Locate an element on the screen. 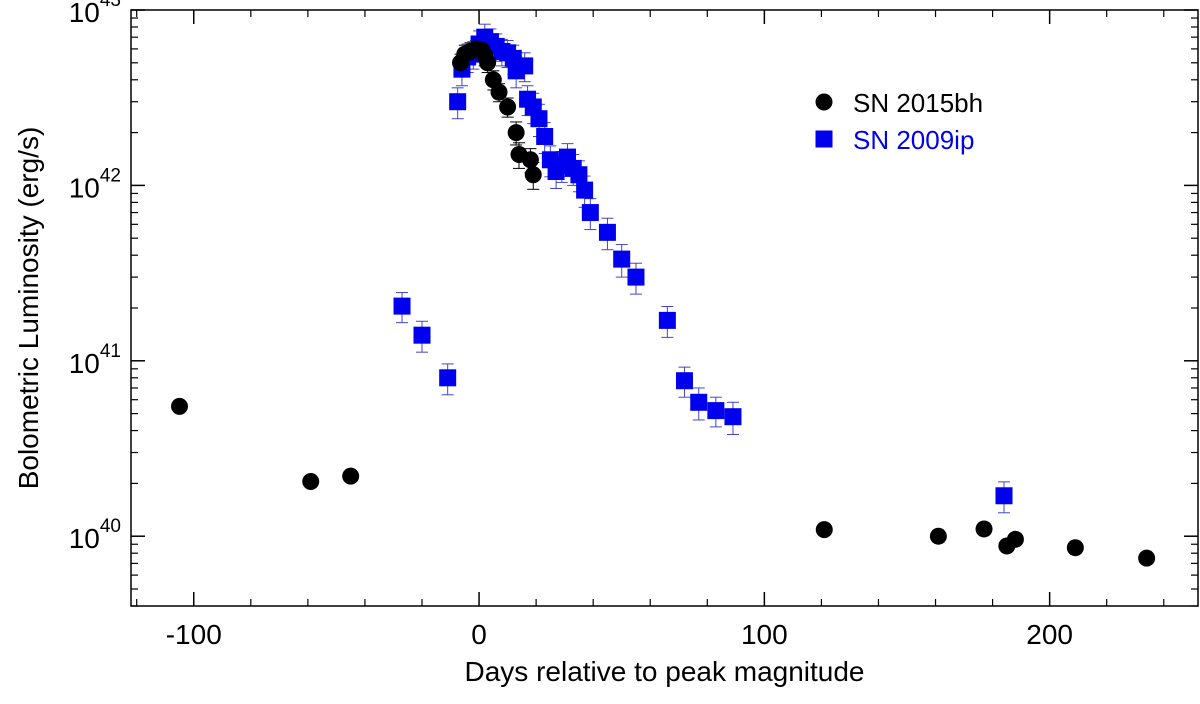  x-tick-label: 200 is located at coordinates (1049, 634).